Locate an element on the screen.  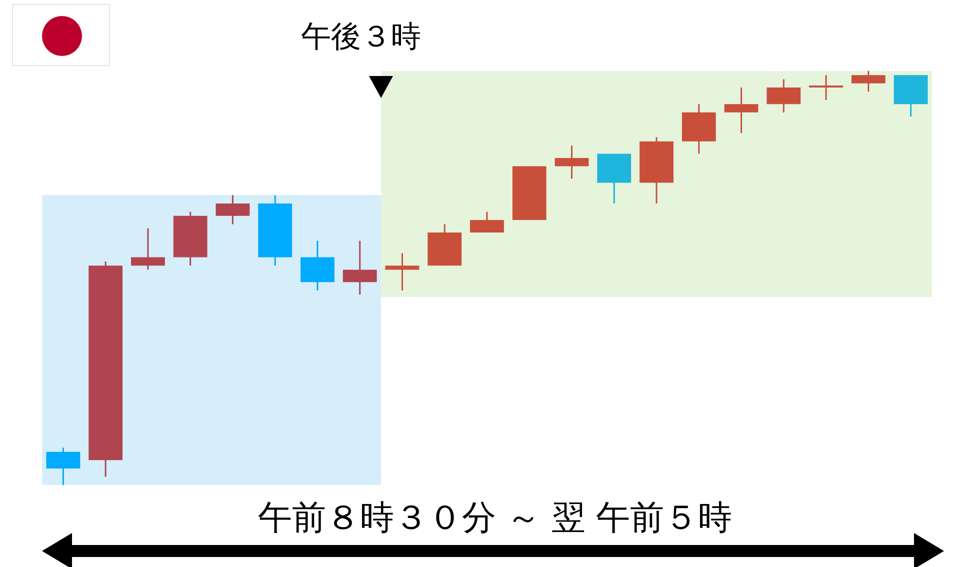
text: 午前８時３０分 ～ 翌 午前５時 is located at coordinates (495, 518).